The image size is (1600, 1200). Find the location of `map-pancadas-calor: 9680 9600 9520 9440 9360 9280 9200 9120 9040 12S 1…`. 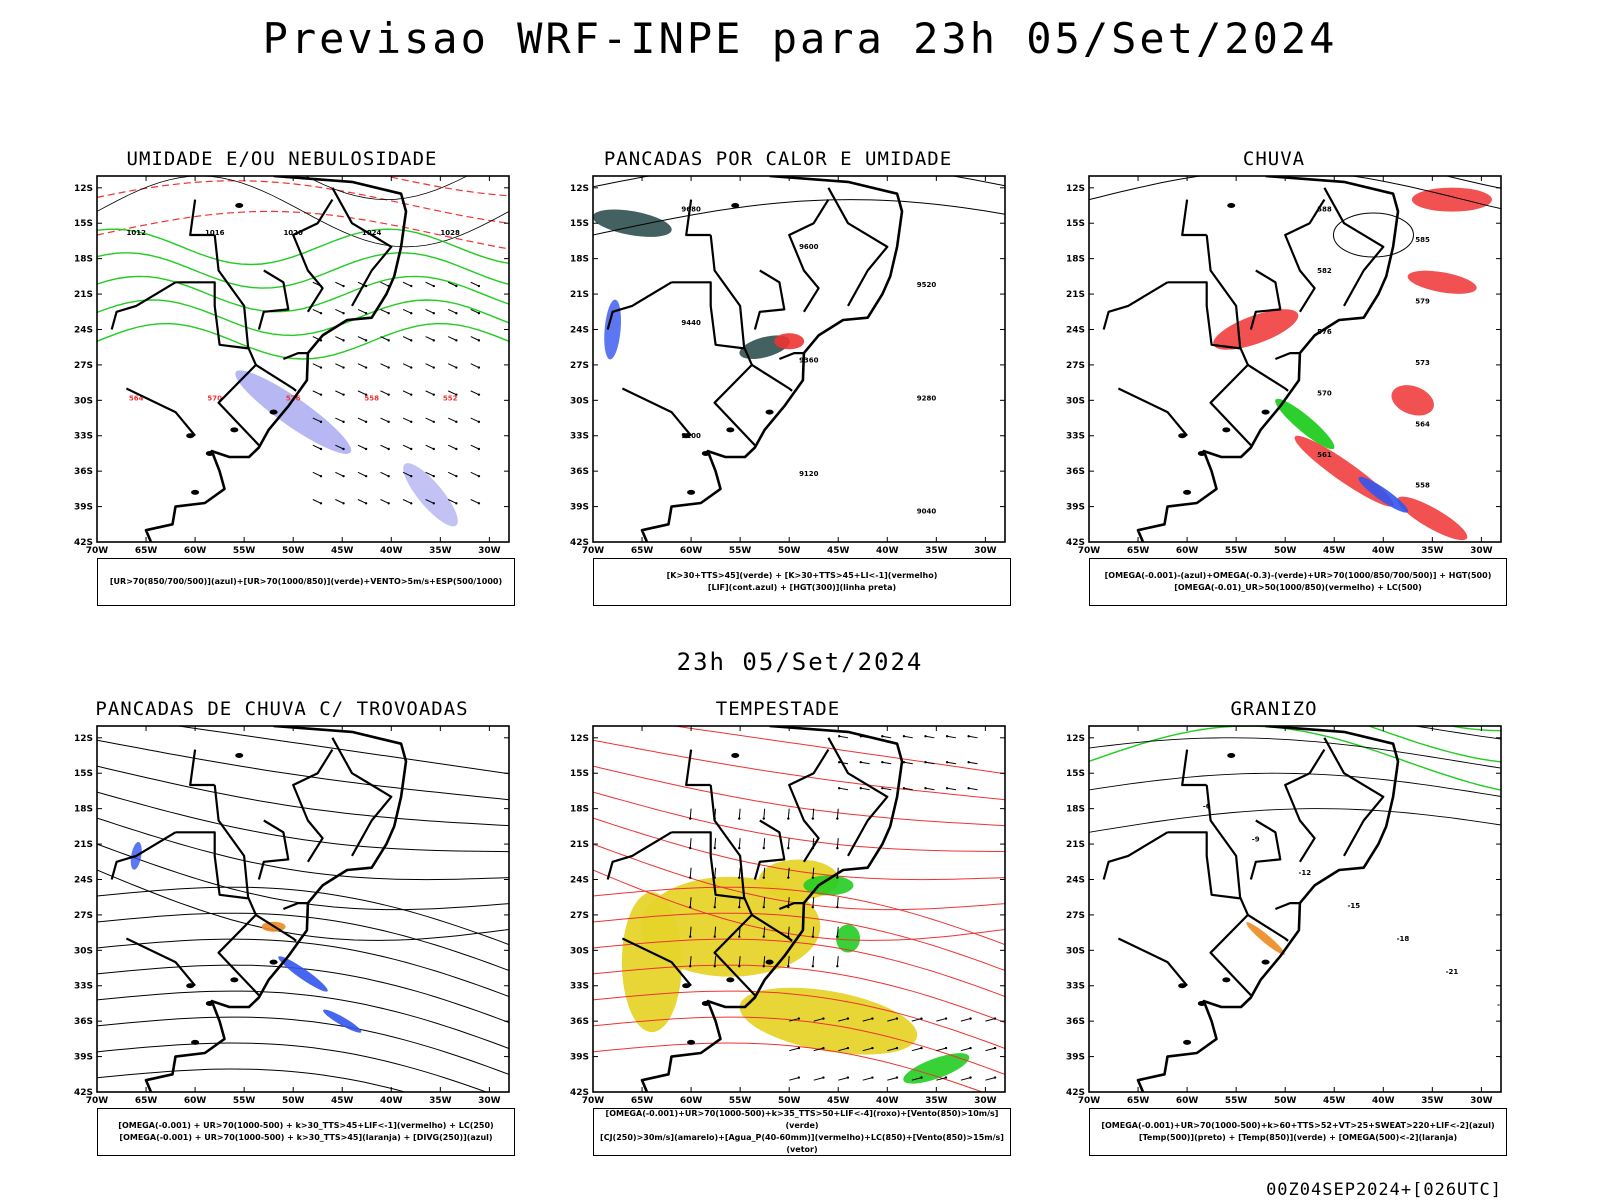

map-pancadas-calor: 9680 9600 9520 9440 9360 9280 9200 9120 9040 12S 1… is located at coordinates (788, 365).